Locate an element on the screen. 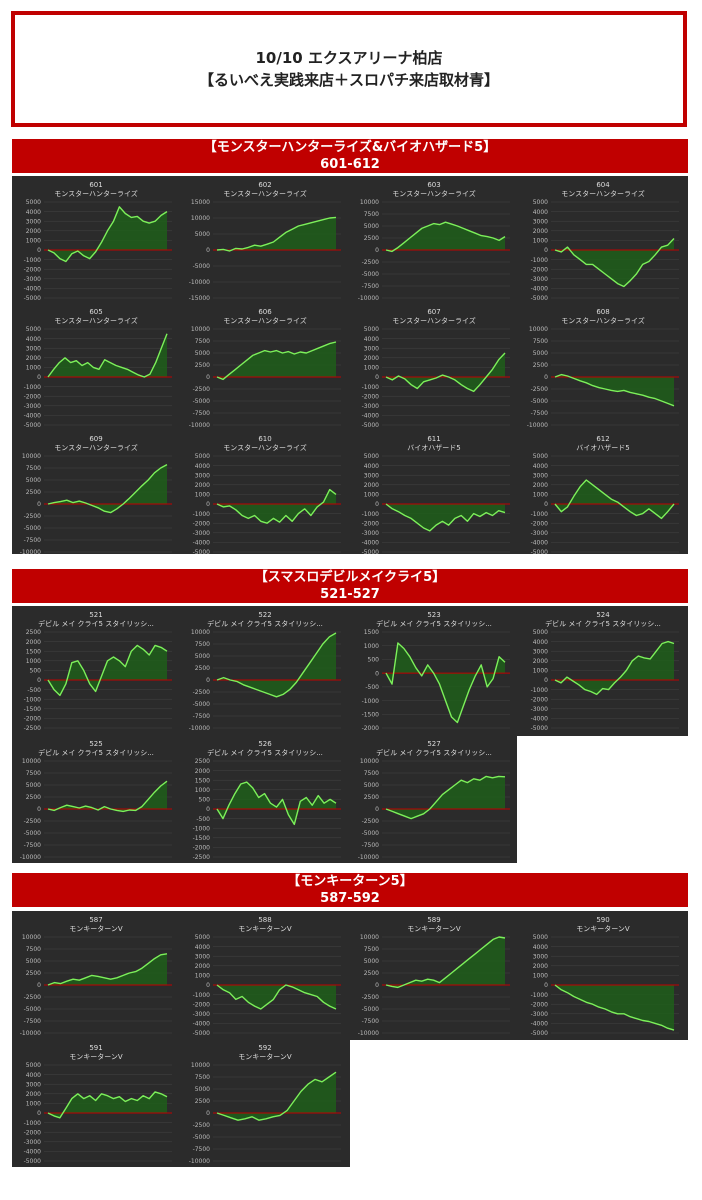  chart-number: 527 is located at coordinates (433, 744).